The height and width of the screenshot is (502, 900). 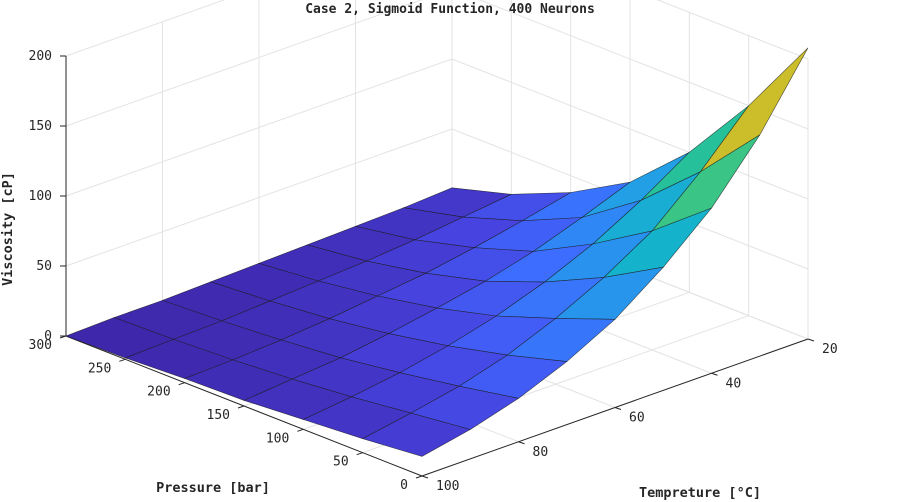 I want to click on chart-title: Case 2, Sigmoid Function, 400 Neurons, so click(x=450, y=9).